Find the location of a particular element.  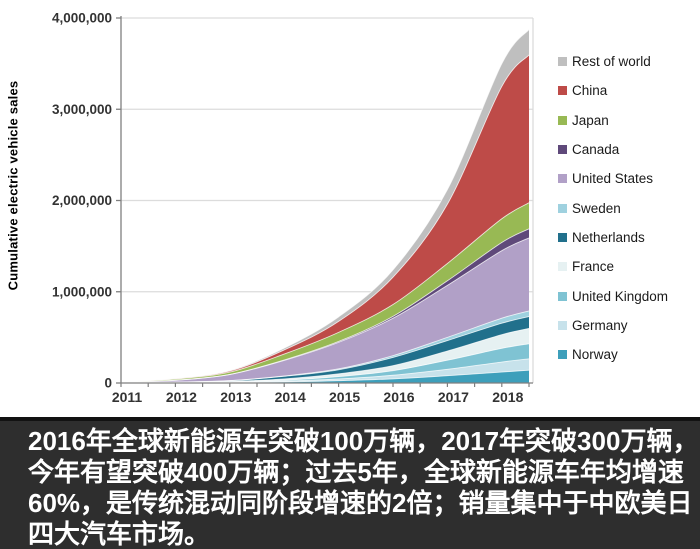

plot-area-band-netherlands is located at coordinates (325, 349).